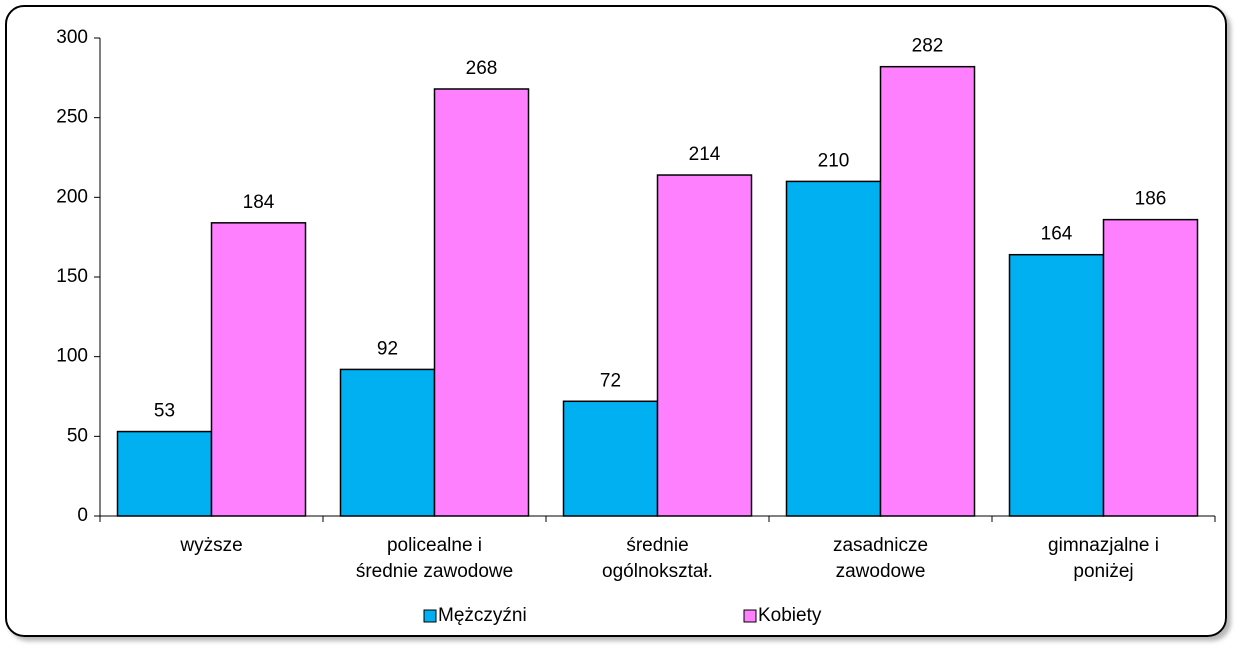 This screenshot has height=646, width=1239. Describe the element at coordinates (790, 615) in the screenshot. I see `legend-label: Kobiety` at that location.